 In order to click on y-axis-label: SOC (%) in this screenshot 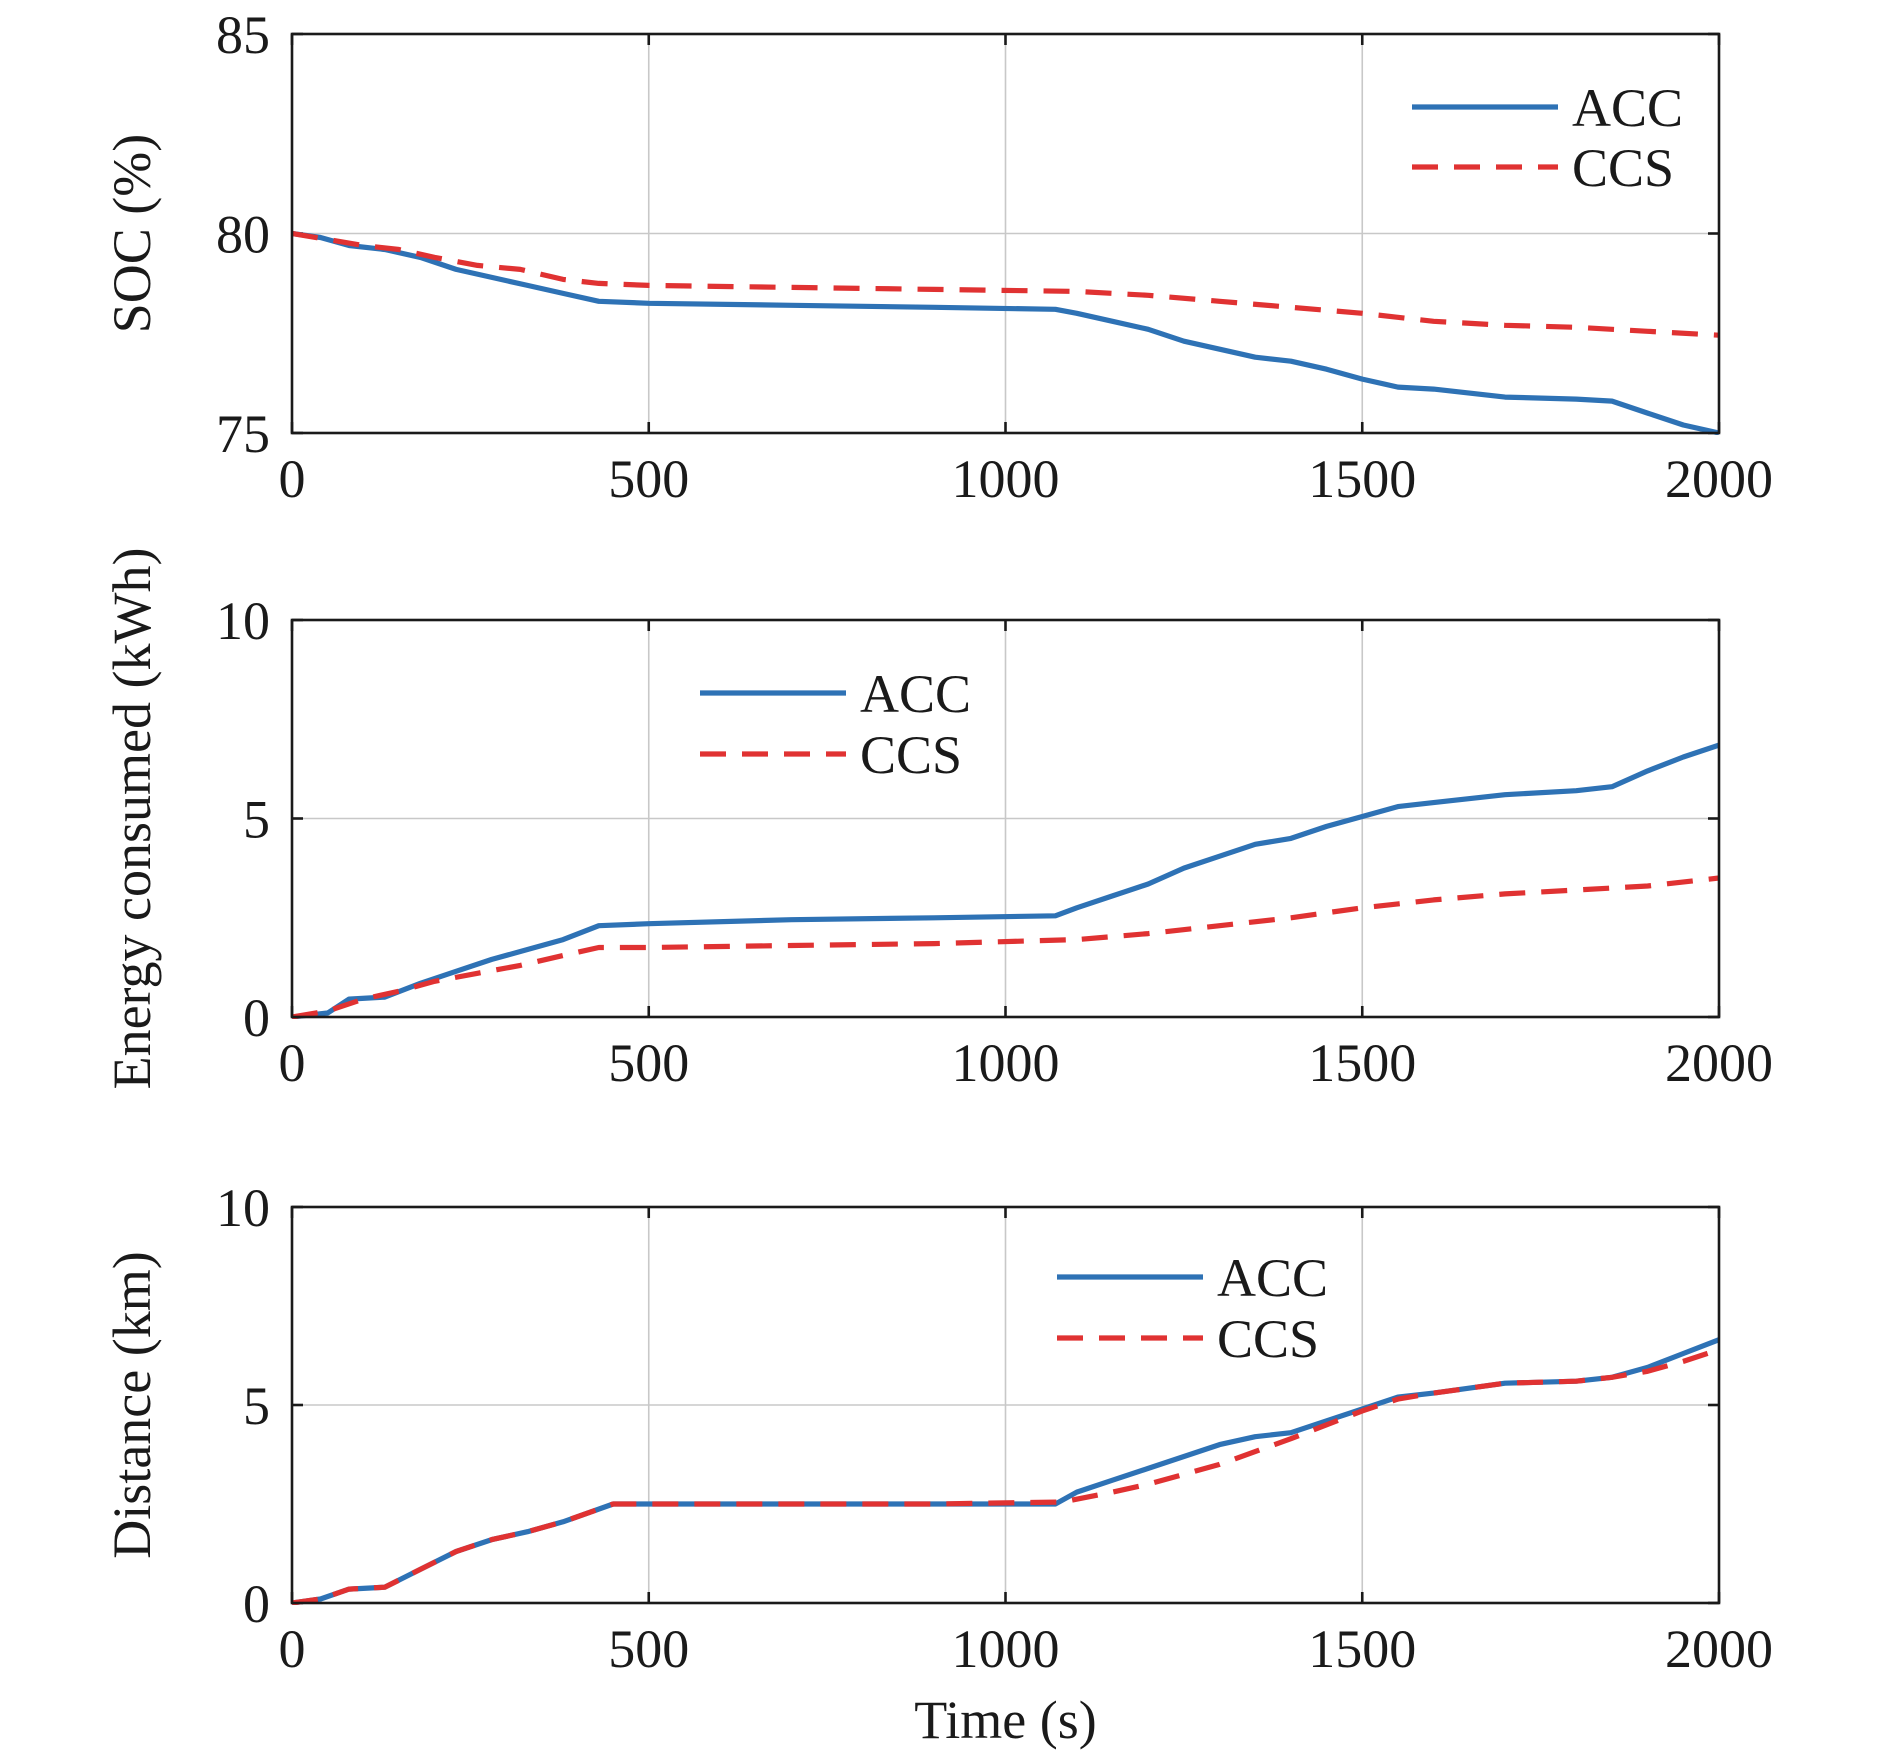, I will do `click(132, 234)`.